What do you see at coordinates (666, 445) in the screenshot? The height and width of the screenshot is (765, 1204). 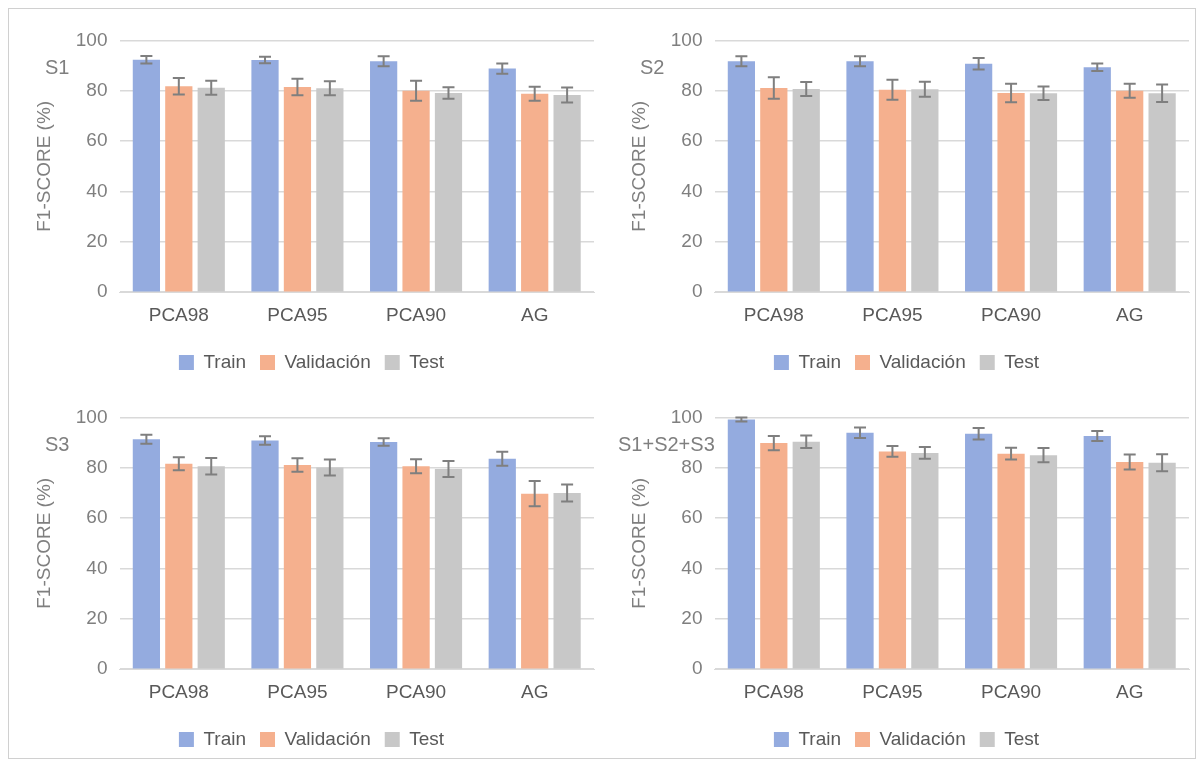 I see `text: S1+S2+S3` at bounding box center [666, 445].